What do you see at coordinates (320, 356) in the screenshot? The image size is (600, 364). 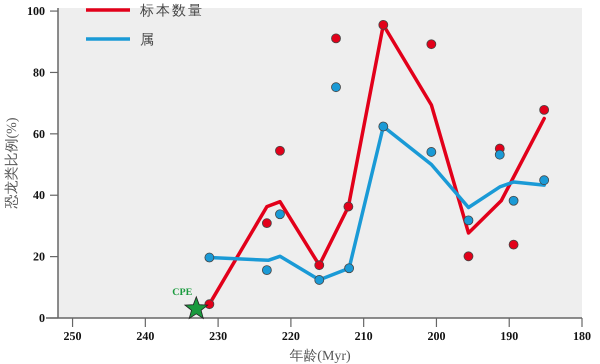 I see `x-axis-title: 年龄(Myr)` at bounding box center [320, 356].